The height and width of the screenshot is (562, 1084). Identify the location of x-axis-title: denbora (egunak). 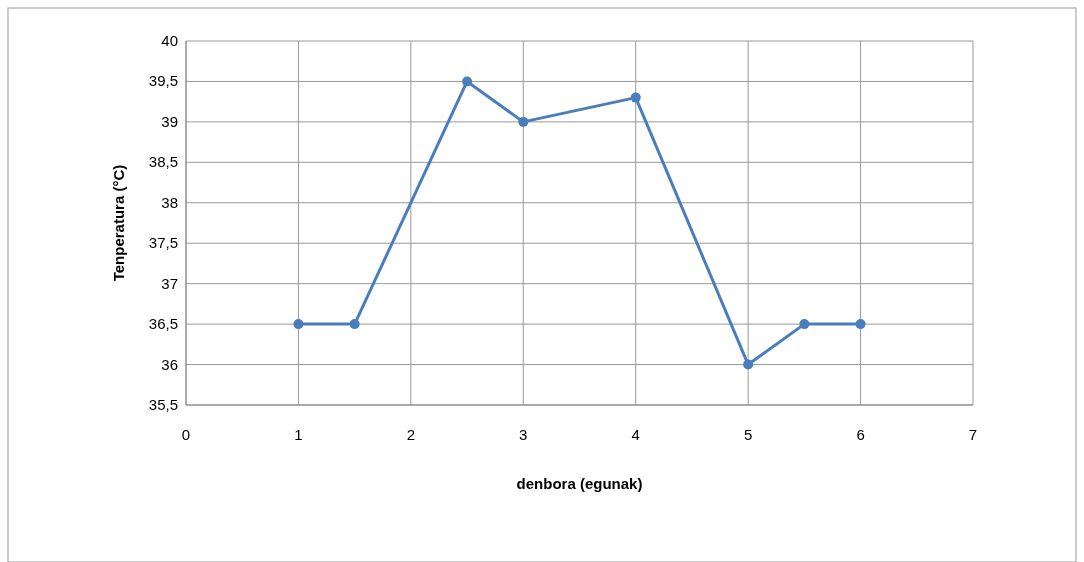
(579, 483).